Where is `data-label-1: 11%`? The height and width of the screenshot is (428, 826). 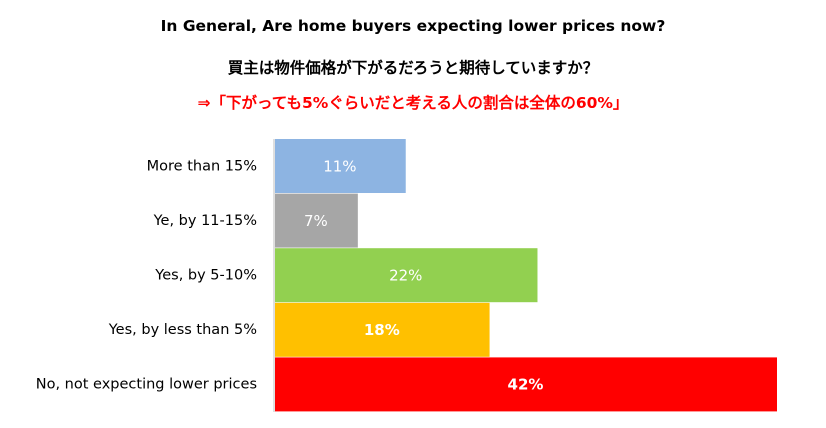 data-label-1: 11% is located at coordinates (339, 166).